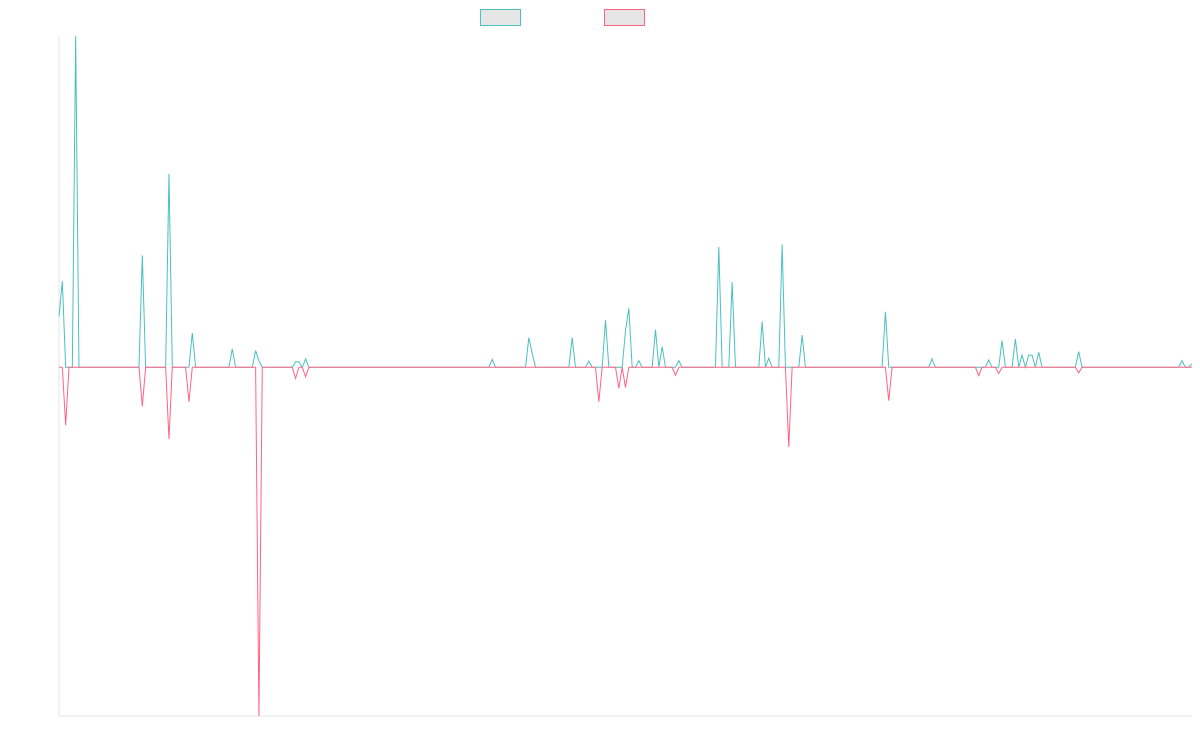 The width and height of the screenshot is (1200, 755). What do you see at coordinates (500, 17) in the screenshot?
I see `legend-swatch-teal` at bounding box center [500, 17].